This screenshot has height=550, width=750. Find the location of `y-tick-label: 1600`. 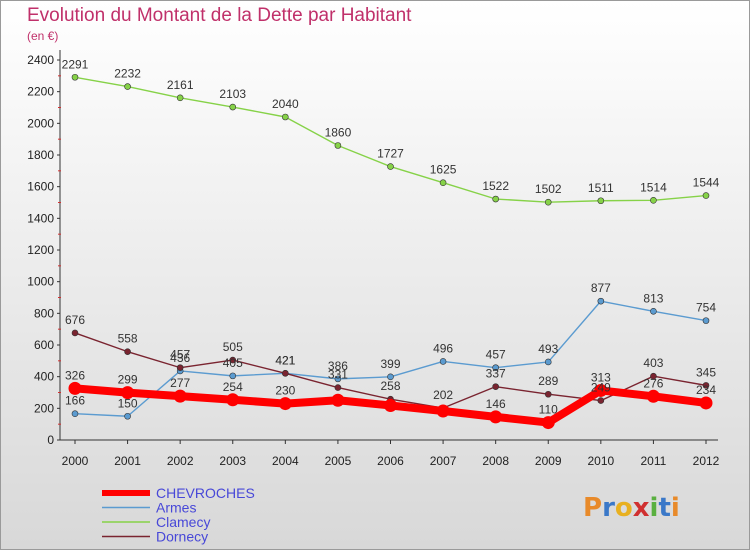

y-tick-label: 1600 is located at coordinates (40, 187).